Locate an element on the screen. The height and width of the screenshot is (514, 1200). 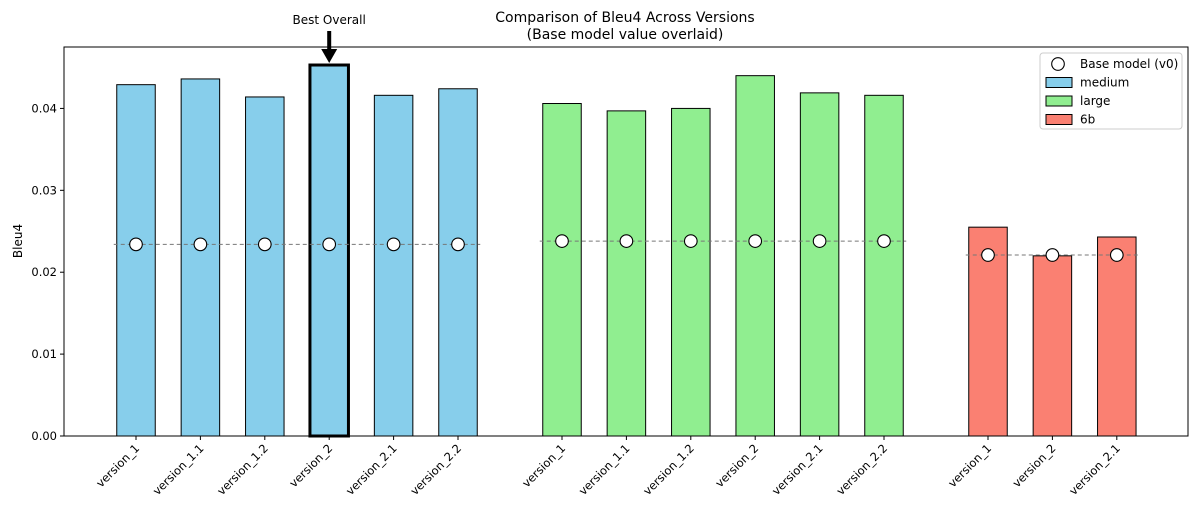
chart-title-line-2: (Base model value overlaid) is located at coordinates (625, 35).